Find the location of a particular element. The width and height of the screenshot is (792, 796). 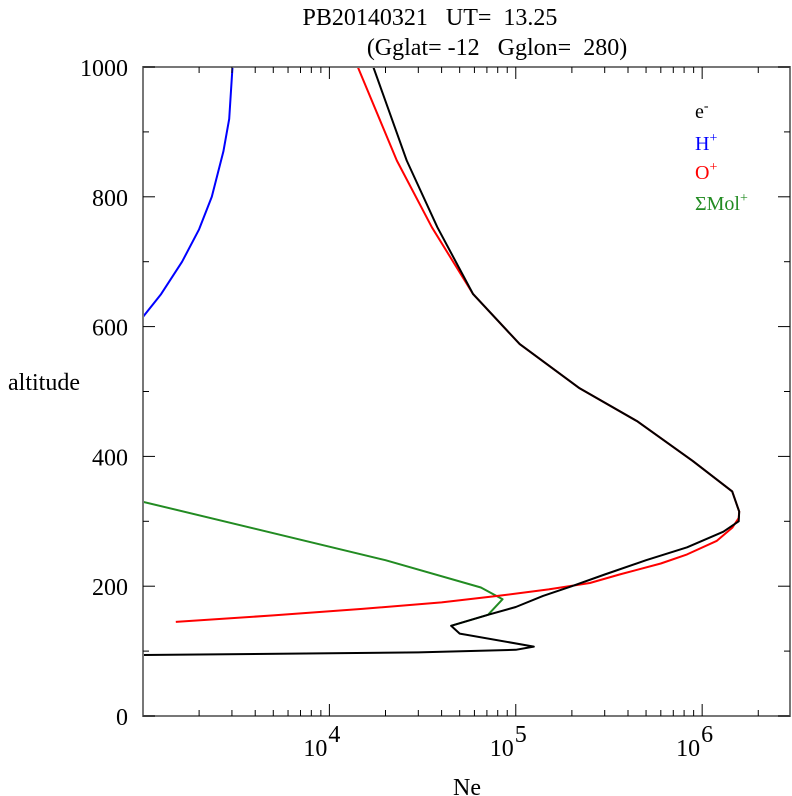

legend-item-mol: ΣMol+ is located at coordinates (721, 203).